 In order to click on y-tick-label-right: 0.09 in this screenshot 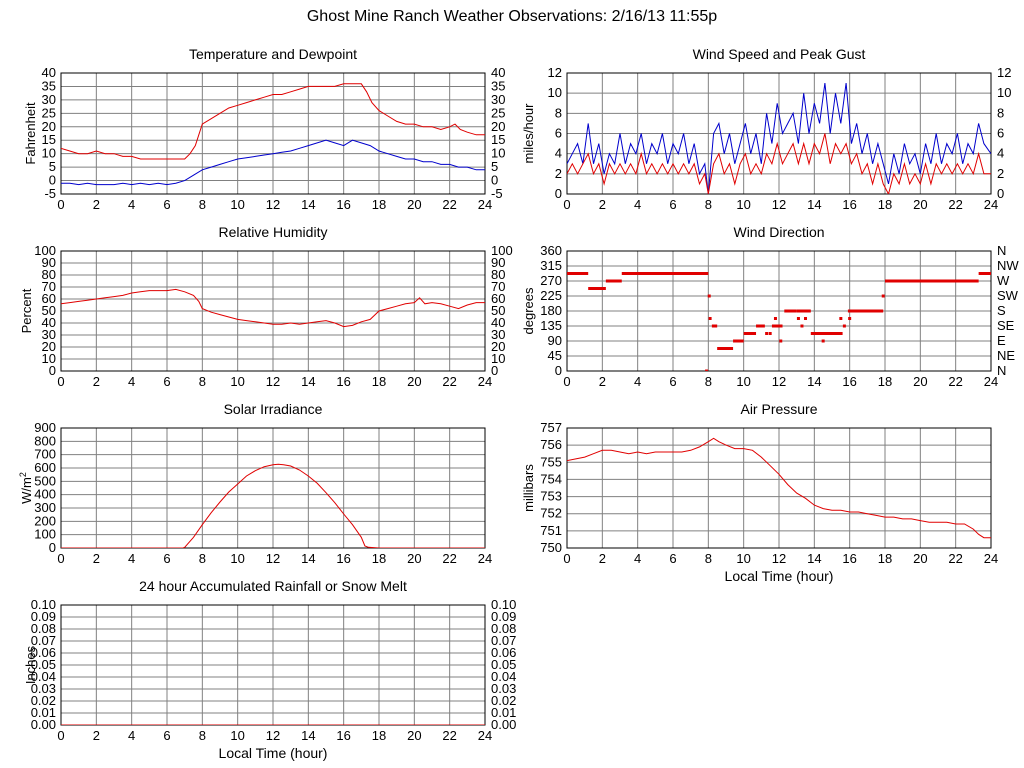, I will do `click(503, 616)`.